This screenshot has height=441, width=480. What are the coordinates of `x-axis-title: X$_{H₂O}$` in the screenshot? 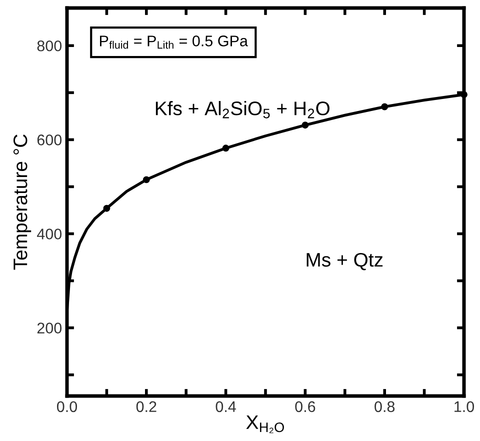 It's located at (265, 425).